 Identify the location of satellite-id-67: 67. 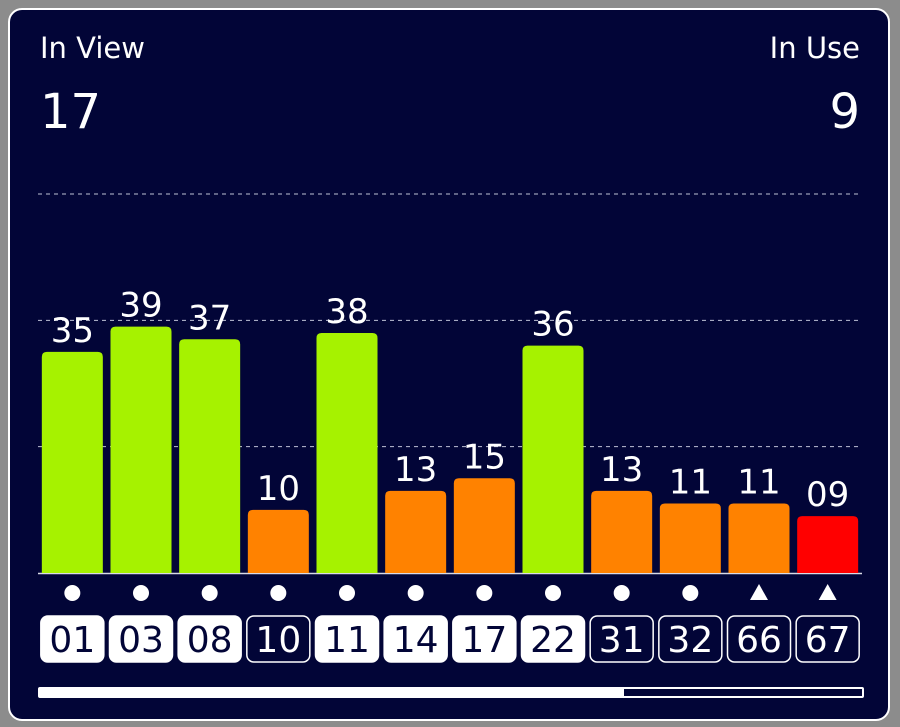
(828, 640).